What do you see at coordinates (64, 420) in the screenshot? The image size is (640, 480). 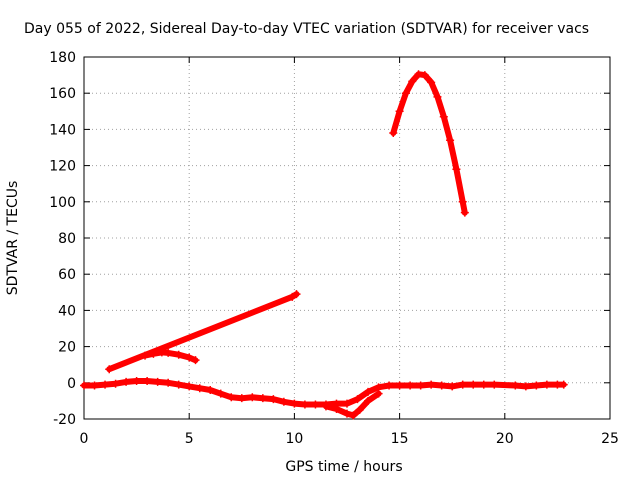 I see `y-tick-label: -20` at bounding box center [64, 420].